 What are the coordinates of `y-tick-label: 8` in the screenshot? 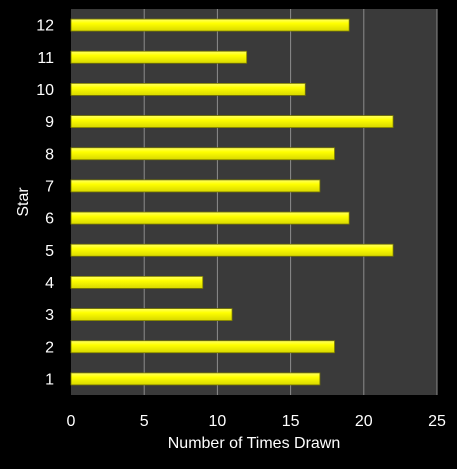 It's located at (49, 154).